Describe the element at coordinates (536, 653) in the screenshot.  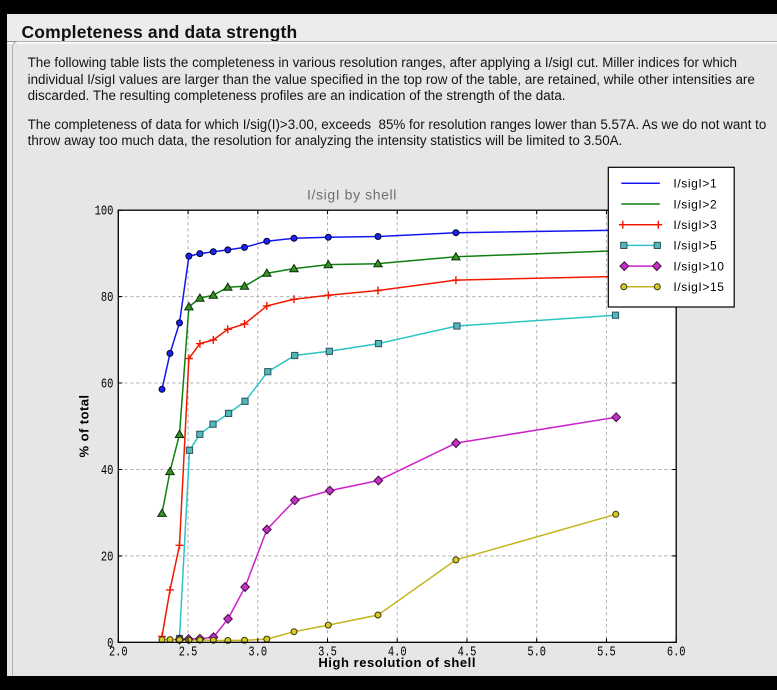
I see `svg-text: 5.0` at that location.